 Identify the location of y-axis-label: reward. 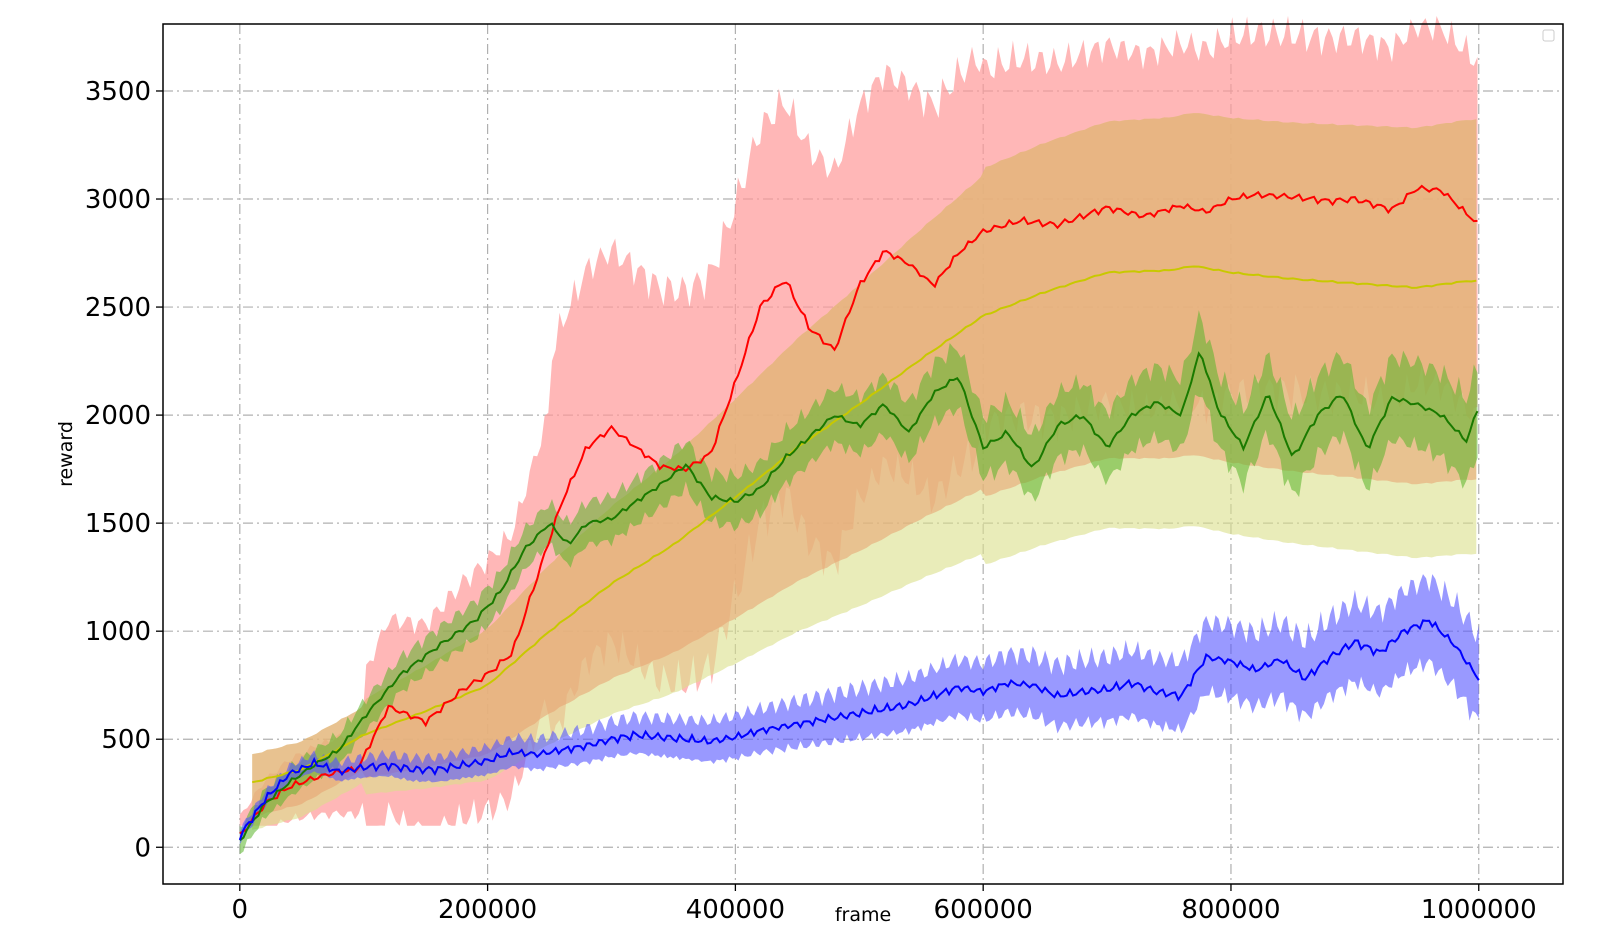
(66, 454).